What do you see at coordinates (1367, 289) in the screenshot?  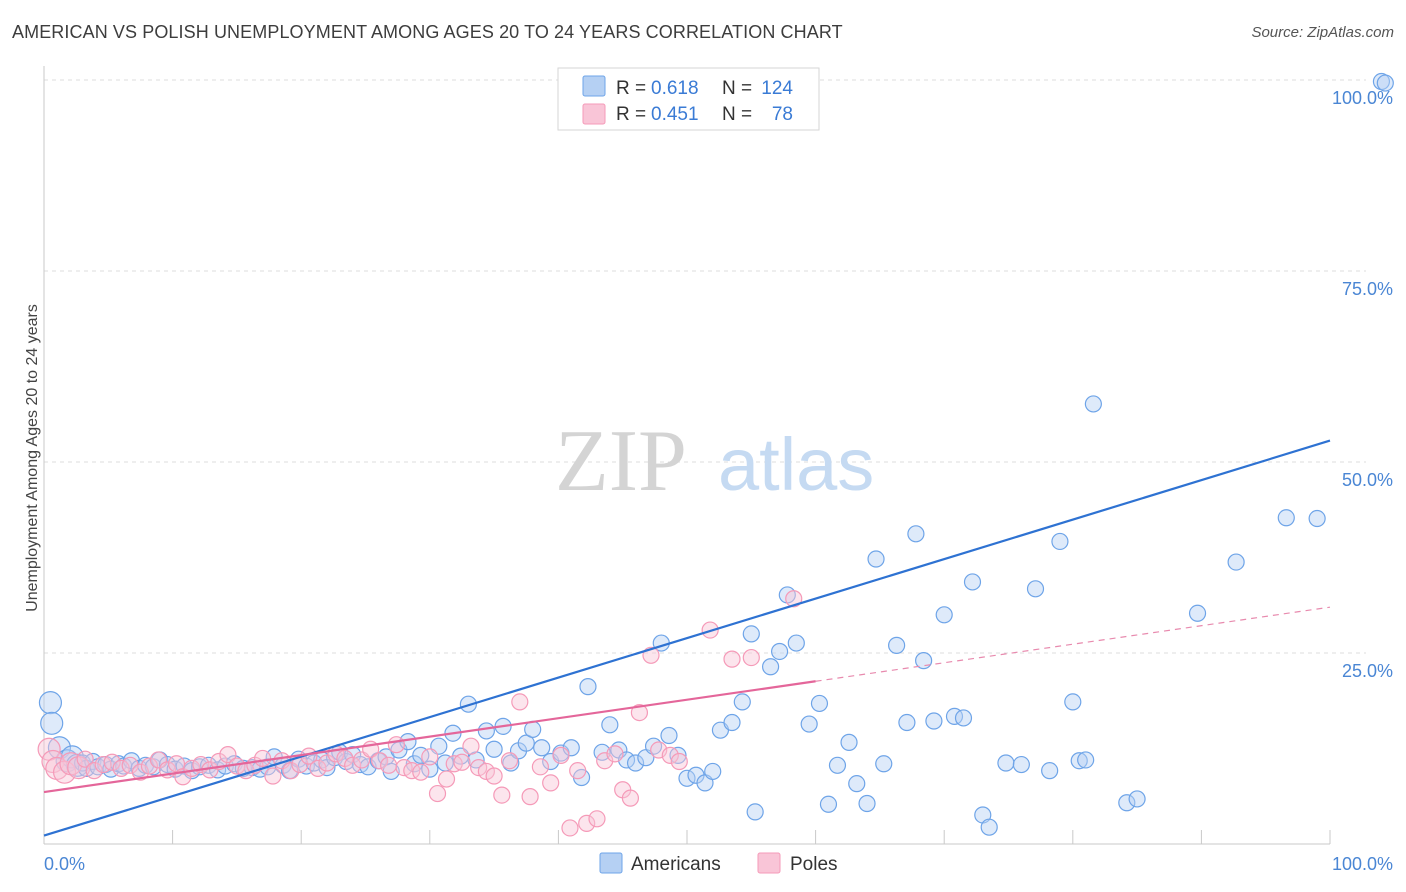 I see `y-tick-label: 75.0%` at bounding box center [1367, 289].